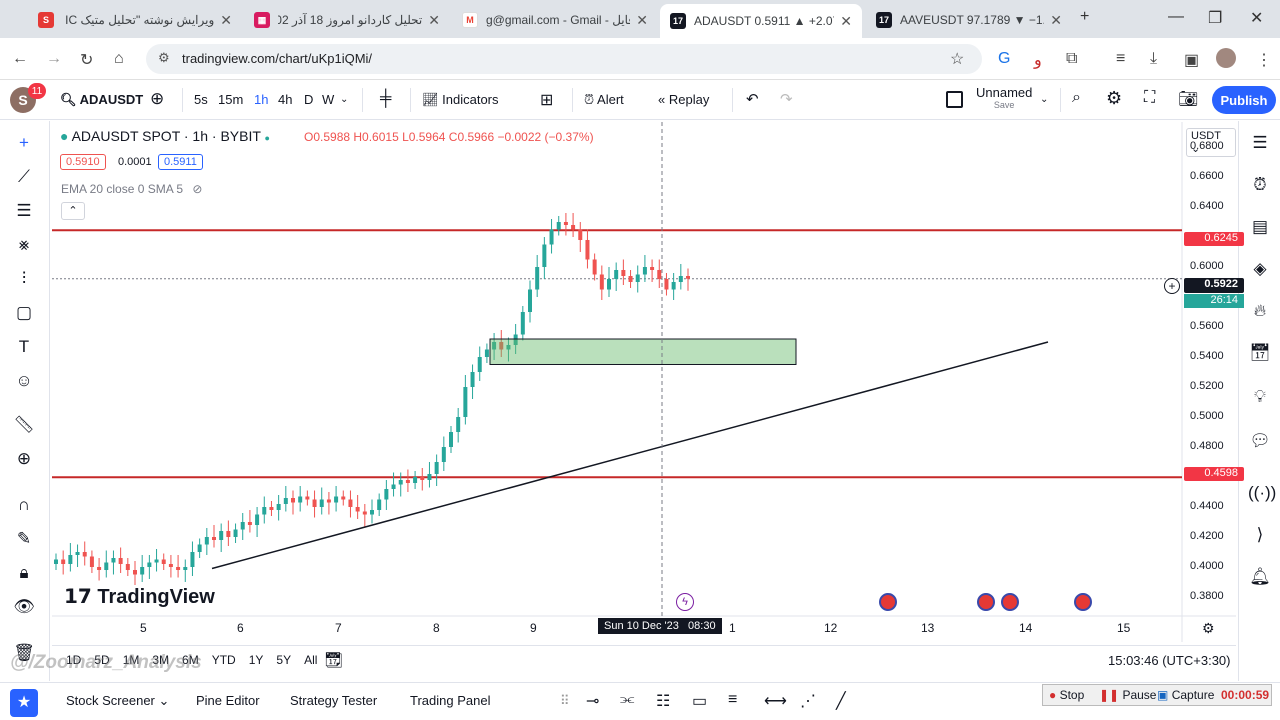  Describe the element at coordinates (1215, 18) in the screenshot. I see `restore-icon: ❐` at that location.